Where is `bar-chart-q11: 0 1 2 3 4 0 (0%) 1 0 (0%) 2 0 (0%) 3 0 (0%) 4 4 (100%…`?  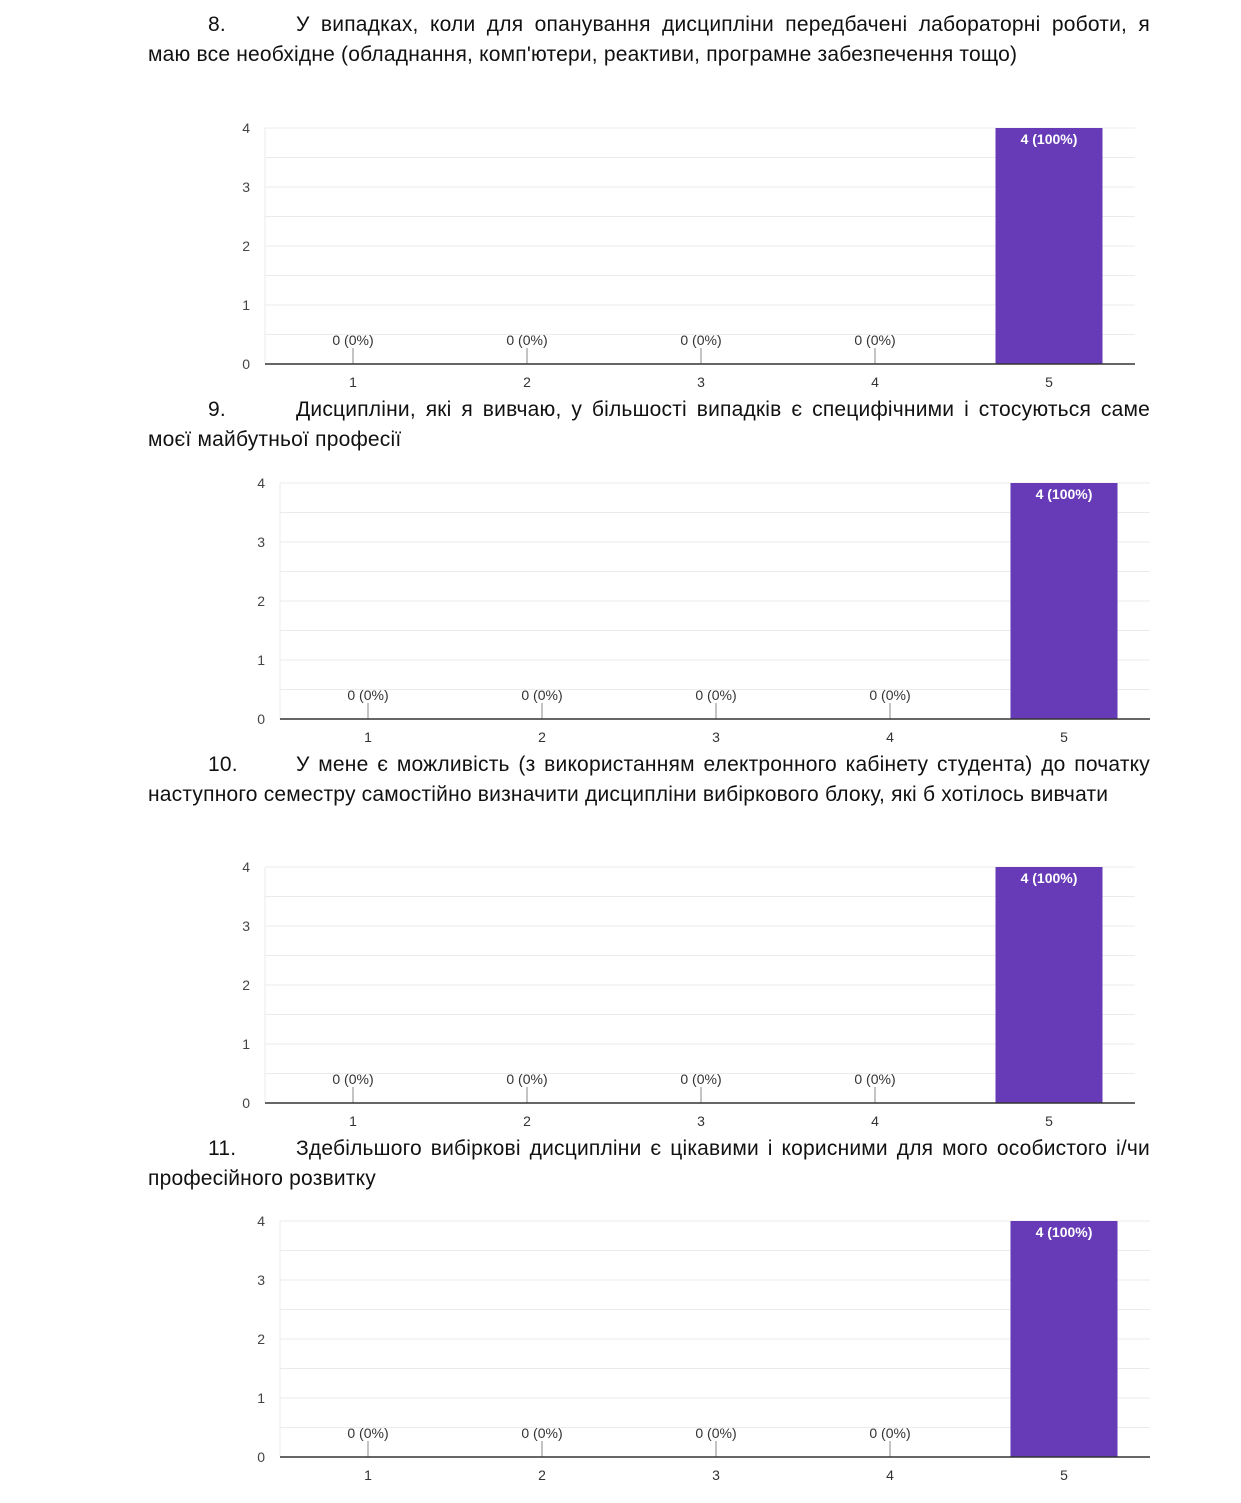 bar-chart-q11: 0 1 2 3 4 0 (0%) 1 0 (0%) 2 0 (0%) 3 0 (0%) 4 4 (100%… is located at coordinates (703, 1348).